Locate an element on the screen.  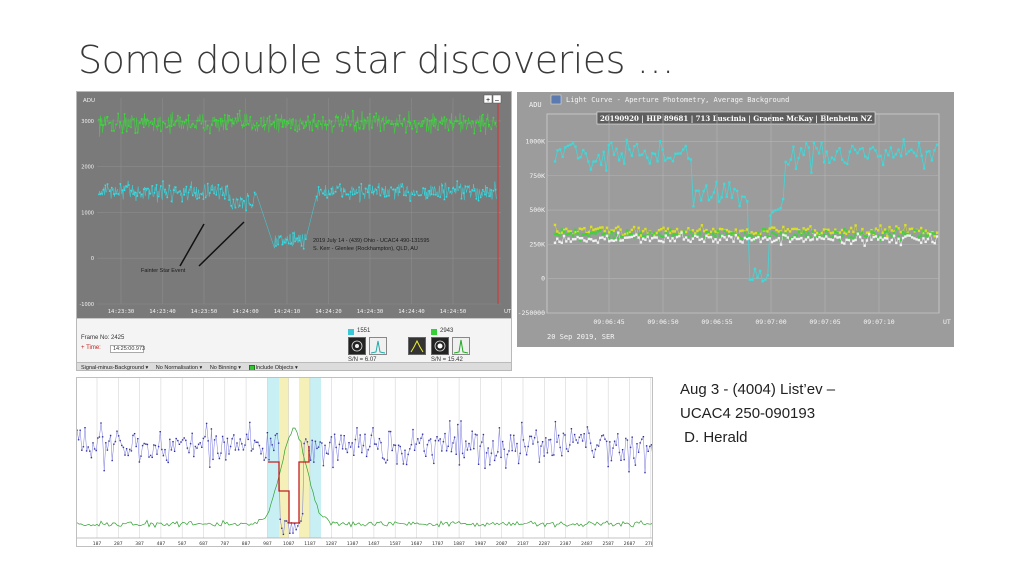
panel3-x-tick-label: 2287 is located at coordinates (545, 544).